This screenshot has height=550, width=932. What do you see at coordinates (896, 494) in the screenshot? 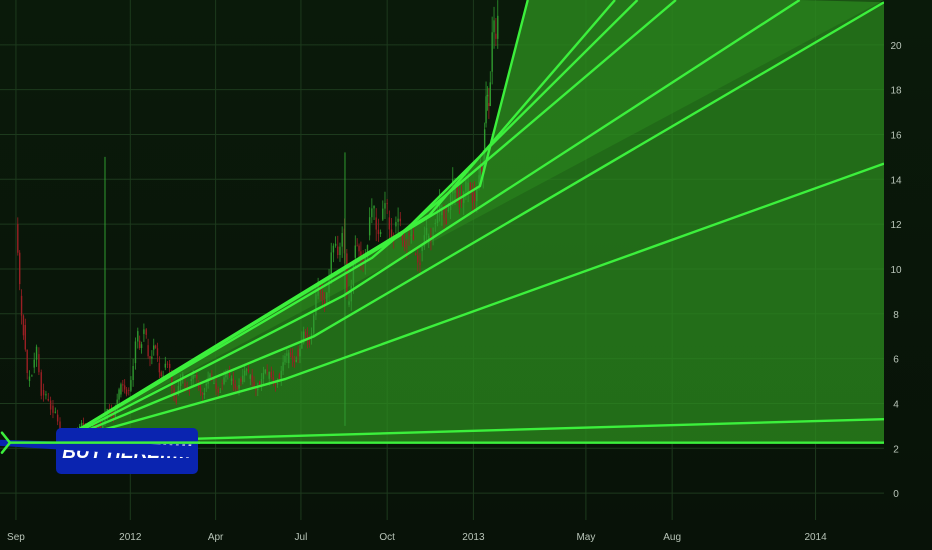
I see `y-tick-label: 0` at bounding box center [896, 494].